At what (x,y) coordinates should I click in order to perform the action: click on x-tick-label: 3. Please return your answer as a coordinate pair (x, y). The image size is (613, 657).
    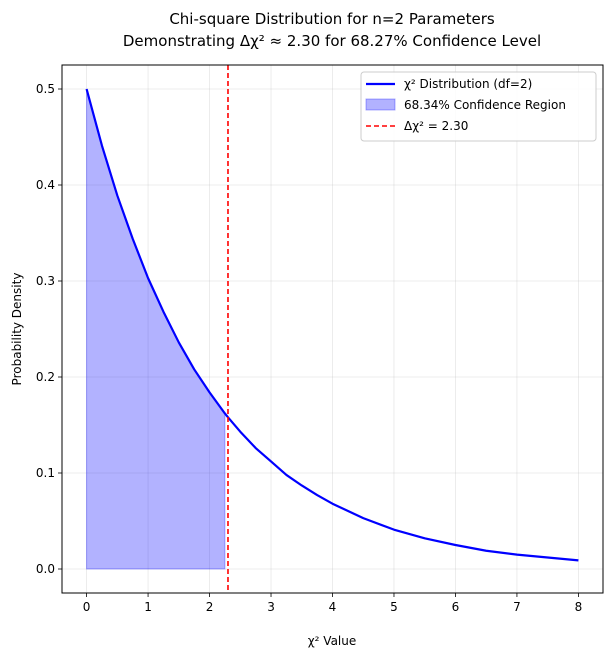
    Looking at the image, I should click on (271, 607).